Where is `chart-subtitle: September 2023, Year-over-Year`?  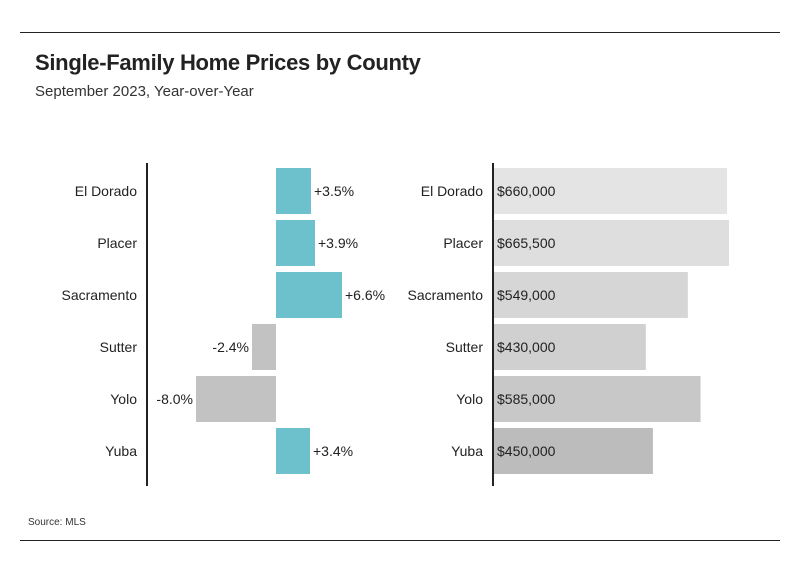
chart-subtitle: September 2023, Year-over-Year is located at coordinates (144, 91).